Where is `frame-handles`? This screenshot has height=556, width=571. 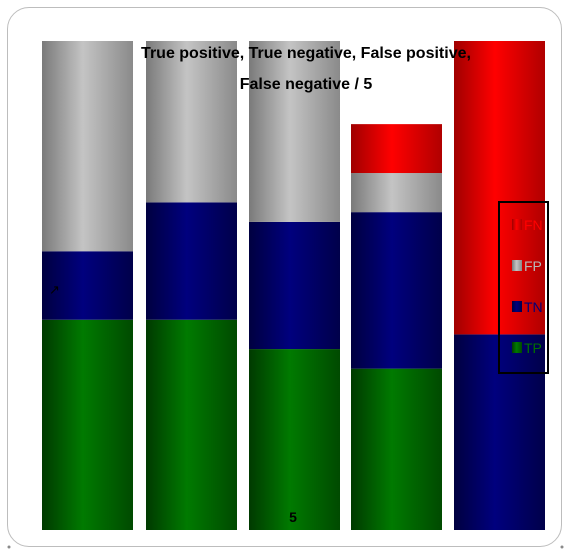 frame-handles is located at coordinates (285, 547).